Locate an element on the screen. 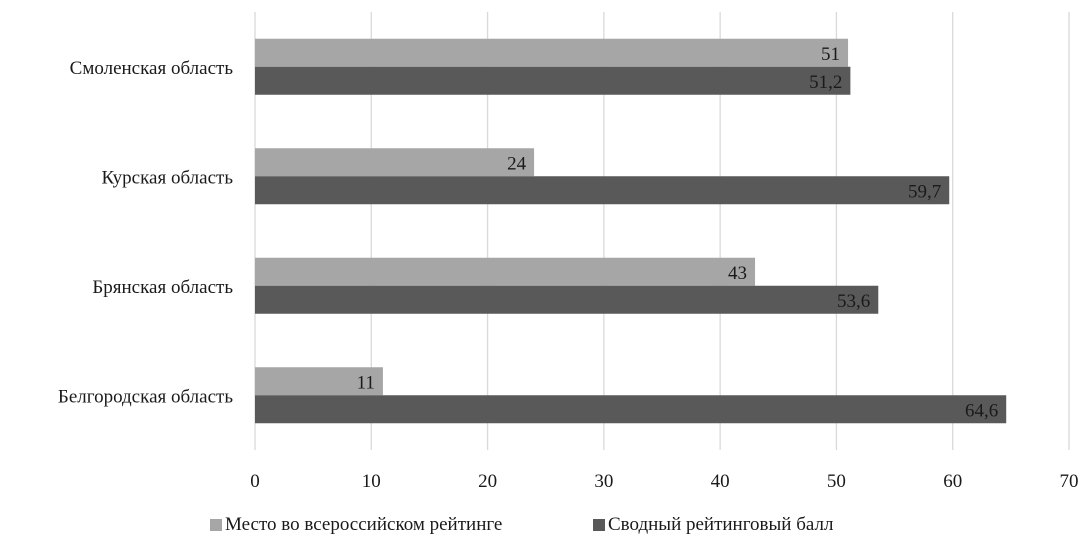  legend-item: Место во всероссийском рейтинге is located at coordinates (356, 524).